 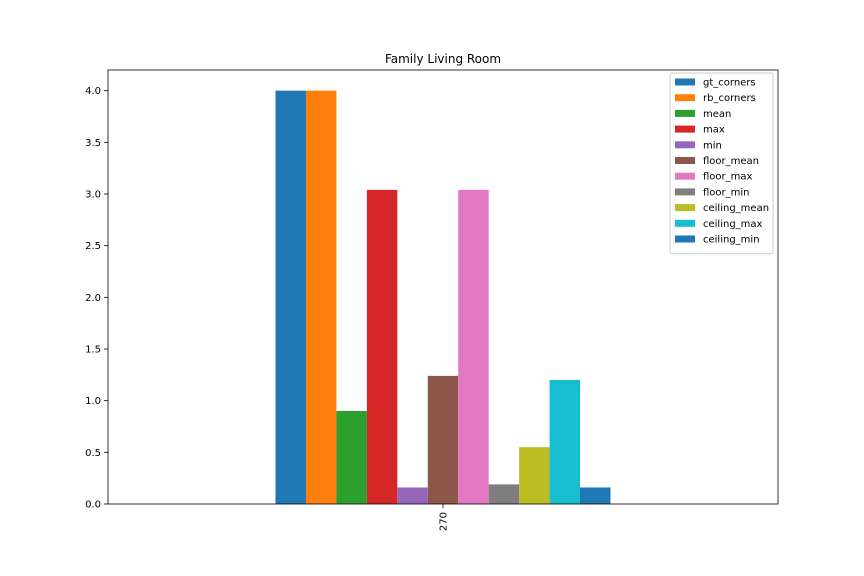 What do you see at coordinates (321, 297) in the screenshot?
I see `bar-rb-corners` at bounding box center [321, 297].